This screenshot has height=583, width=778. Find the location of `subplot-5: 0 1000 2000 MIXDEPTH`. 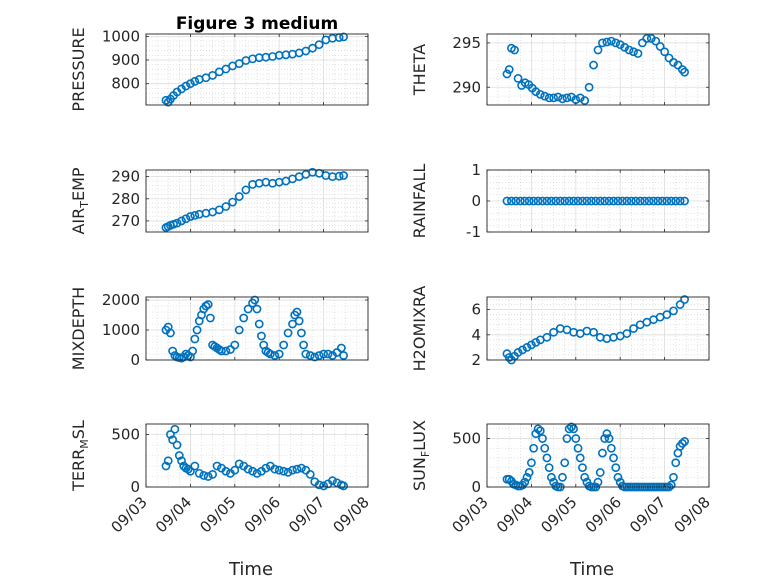

subplot-5: 0 1000 2000 MIXDEPTH is located at coordinates (219, 328).